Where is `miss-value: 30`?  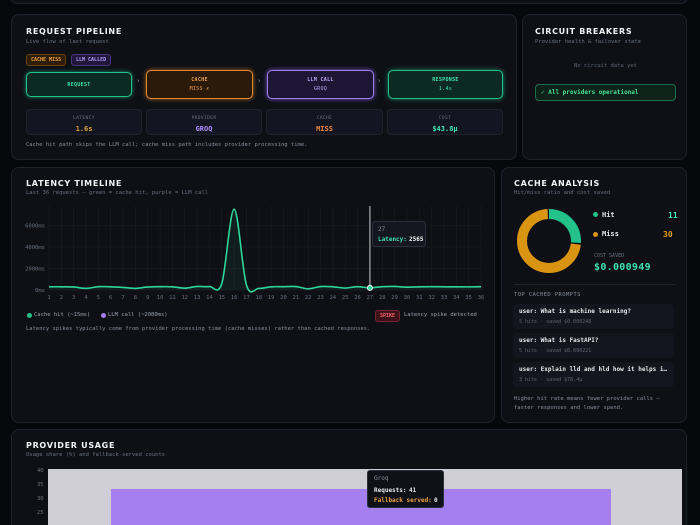
miss-value: 30 is located at coordinates (668, 234).